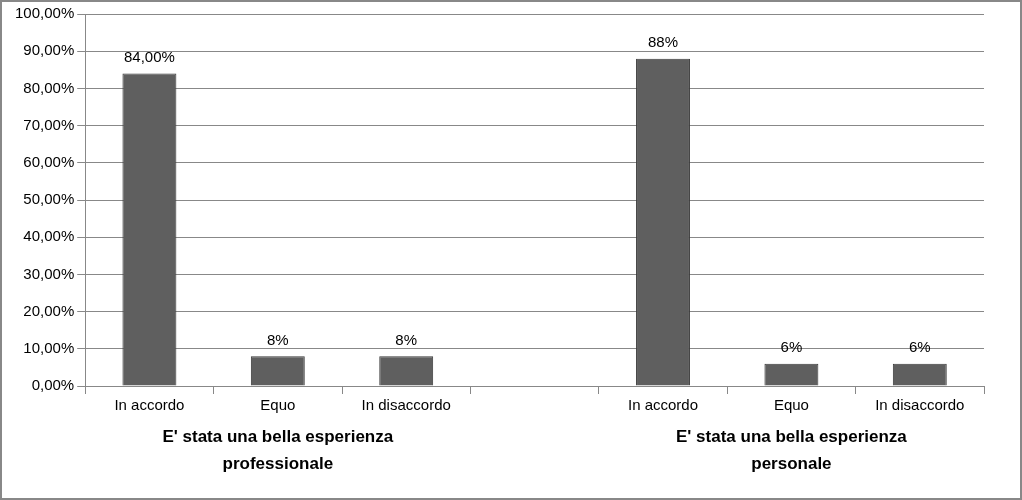 This screenshot has height=500, width=1022. Describe the element at coordinates (792, 450) in the screenshot. I see `text: E' stata una bella esperienza personale` at that location.